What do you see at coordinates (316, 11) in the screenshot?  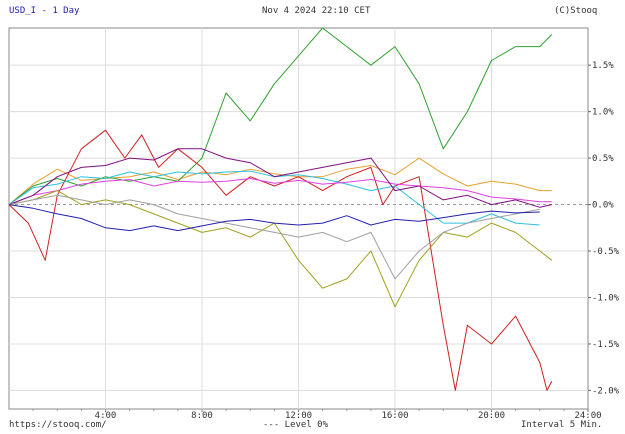 I see `chart-date: Nov 4 2024 22:10 CET` at bounding box center [316, 11].